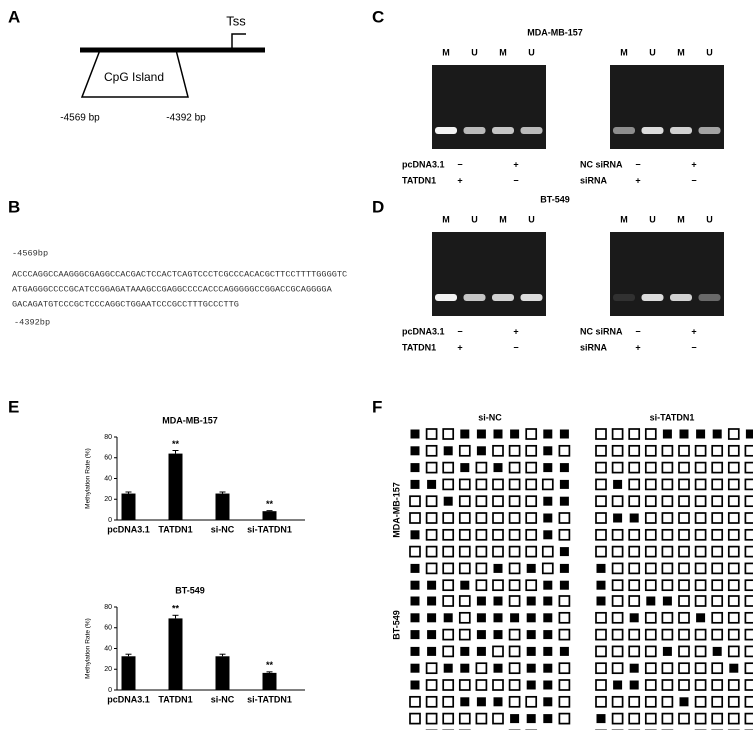 The height and width of the screenshot is (730, 753). What do you see at coordinates (108, 648) in the screenshot?
I see `y-tick-label: 40` at bounding box center [108, 648].